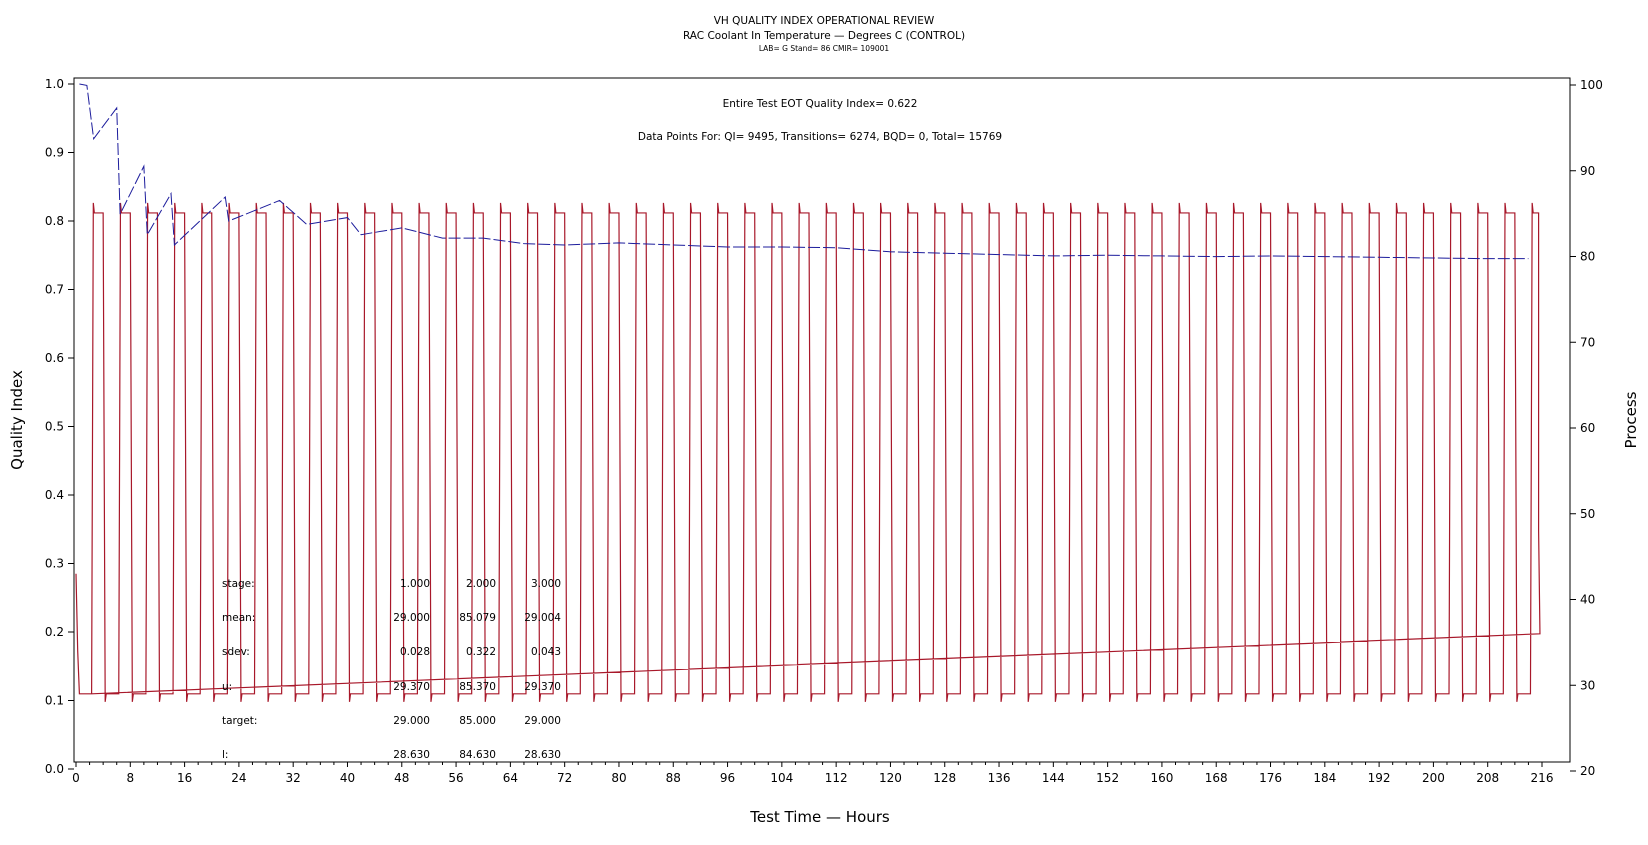 This screenshot has width=1648, height=845. Describe the element at coordinates (1587, 342) in the screenshot. I see `y-right-tick-label: 70` at that location.